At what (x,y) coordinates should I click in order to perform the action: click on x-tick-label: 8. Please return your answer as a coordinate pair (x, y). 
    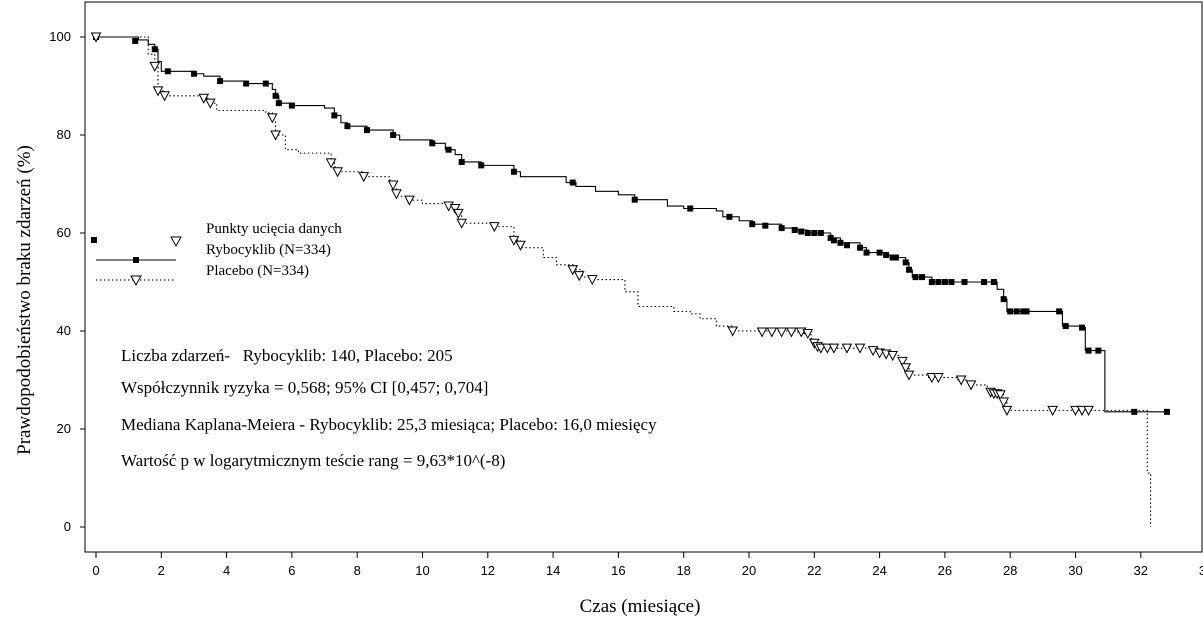
    Looking at the image, I should click on (357, 570).